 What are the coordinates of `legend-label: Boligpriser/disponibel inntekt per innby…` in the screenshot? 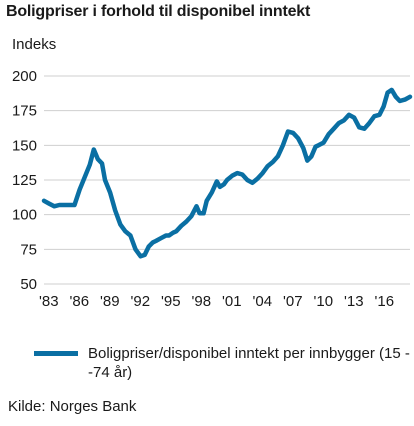 It's located at (249, 363).